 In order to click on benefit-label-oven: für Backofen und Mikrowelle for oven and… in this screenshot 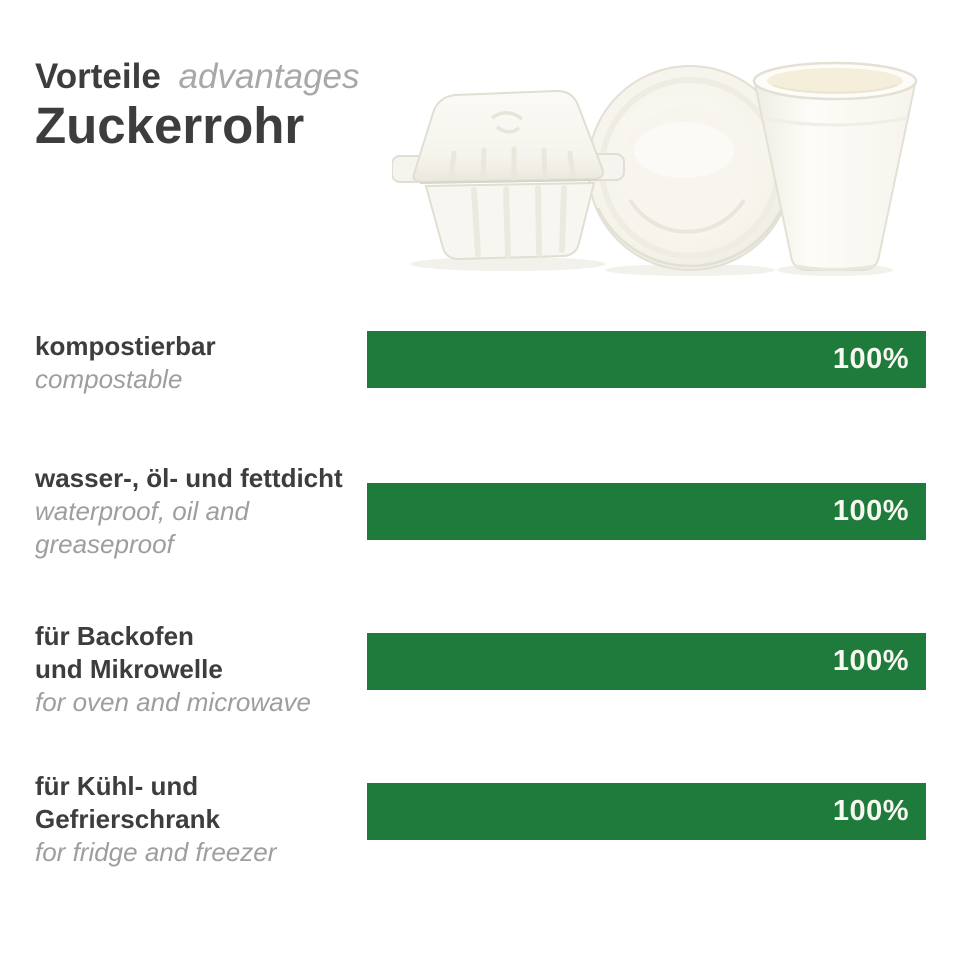, I will do `click(205, 669)`.